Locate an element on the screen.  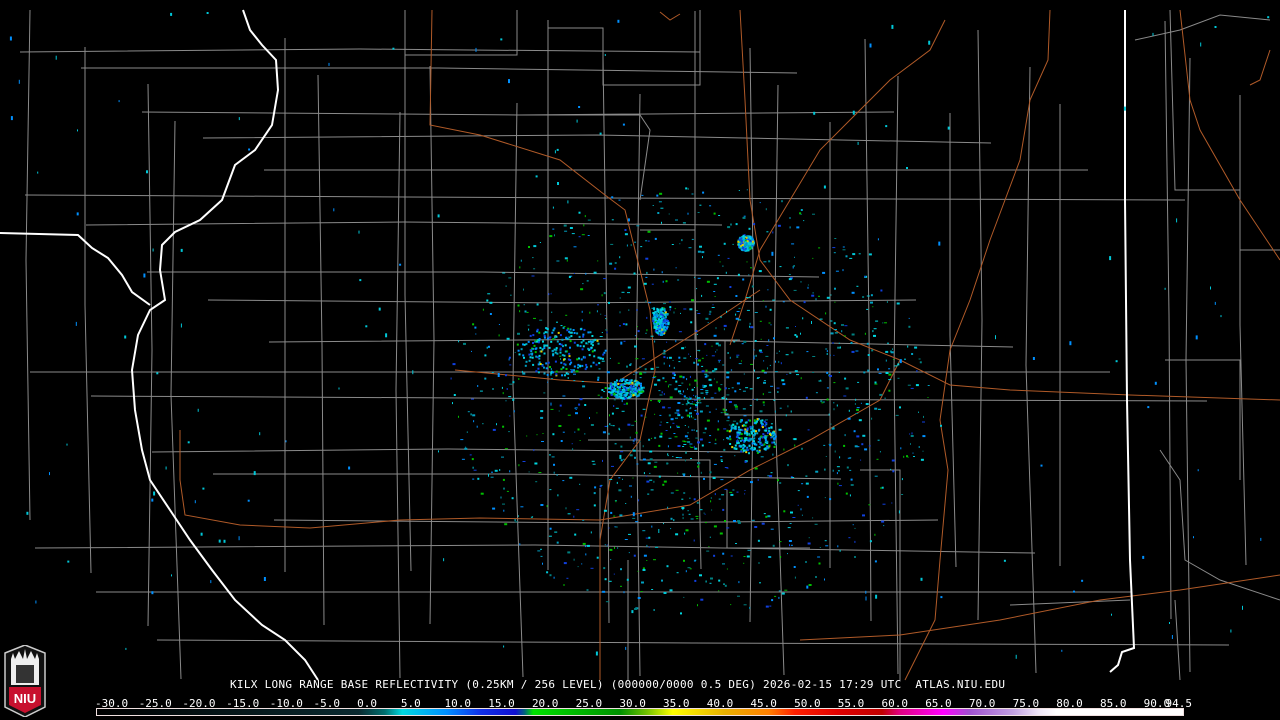
legend-label: 94.5 is located at coordinates (1179, 703).